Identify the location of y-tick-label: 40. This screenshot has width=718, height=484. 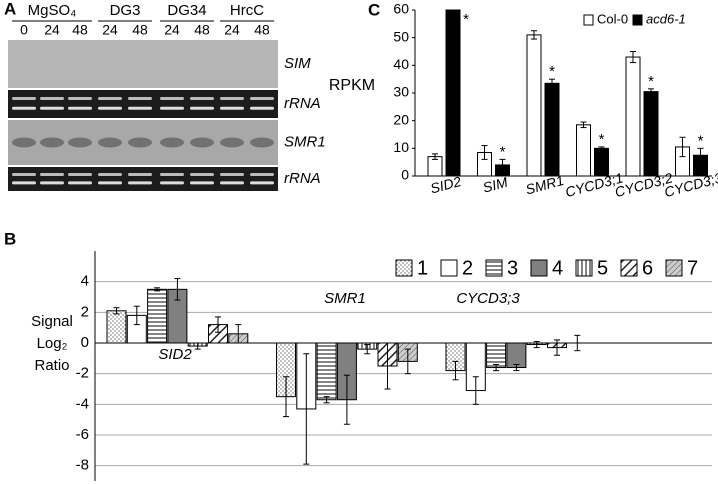
(401, 64).